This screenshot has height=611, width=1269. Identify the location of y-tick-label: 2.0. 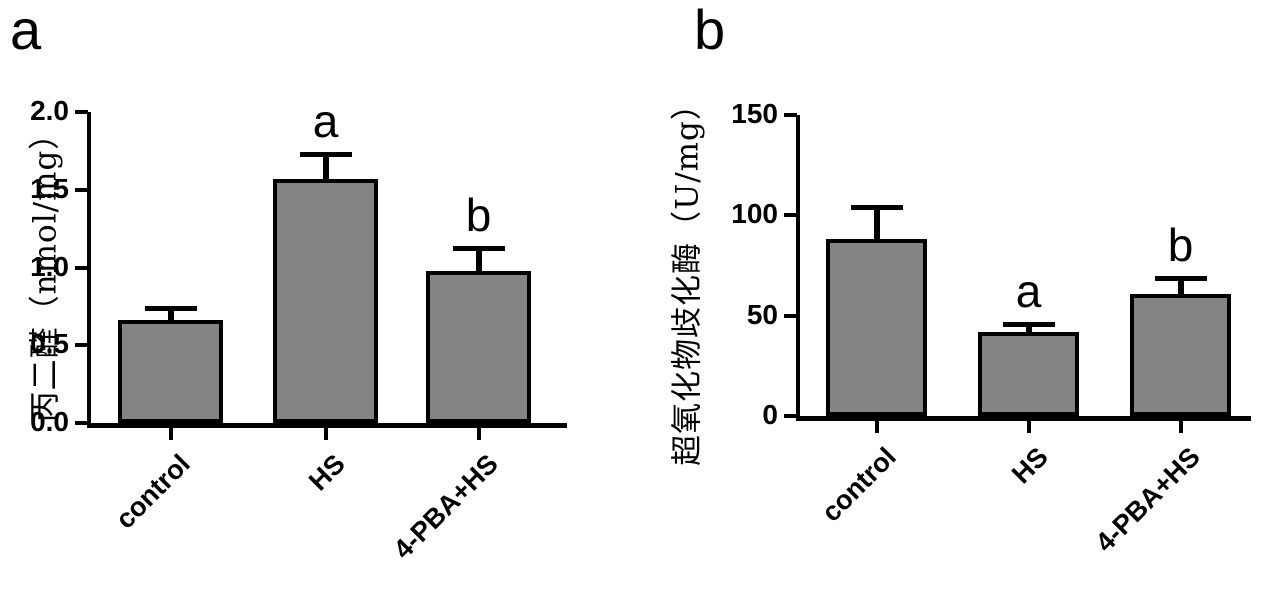
(49, 110).